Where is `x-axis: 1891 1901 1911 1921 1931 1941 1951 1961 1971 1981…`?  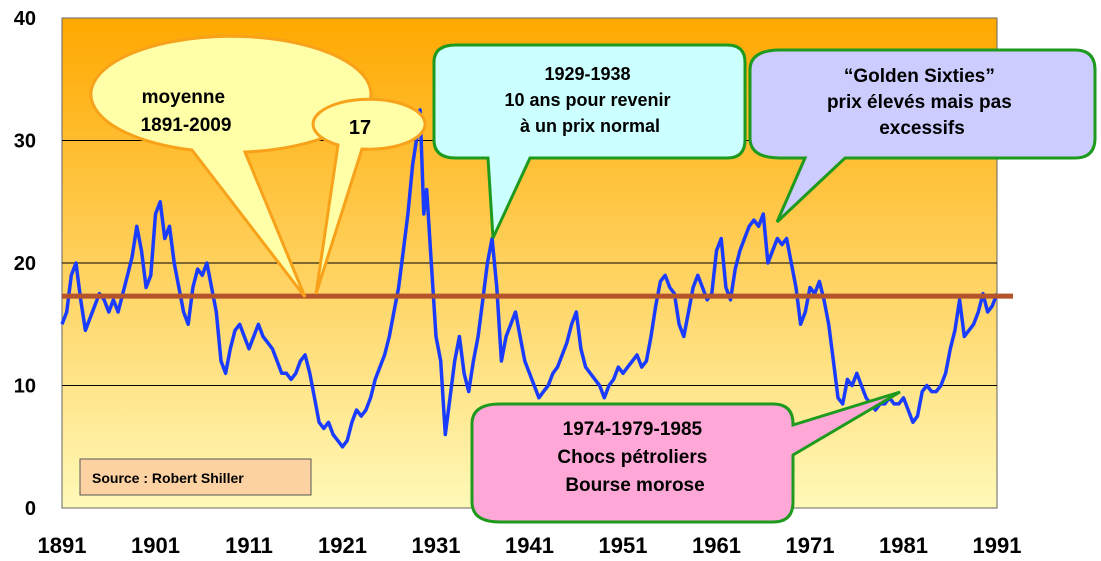 x-axis: 1891 1901 1911 1921 1931 1941 1951 1961 1971 1981… is located at coordinates (530, 545).